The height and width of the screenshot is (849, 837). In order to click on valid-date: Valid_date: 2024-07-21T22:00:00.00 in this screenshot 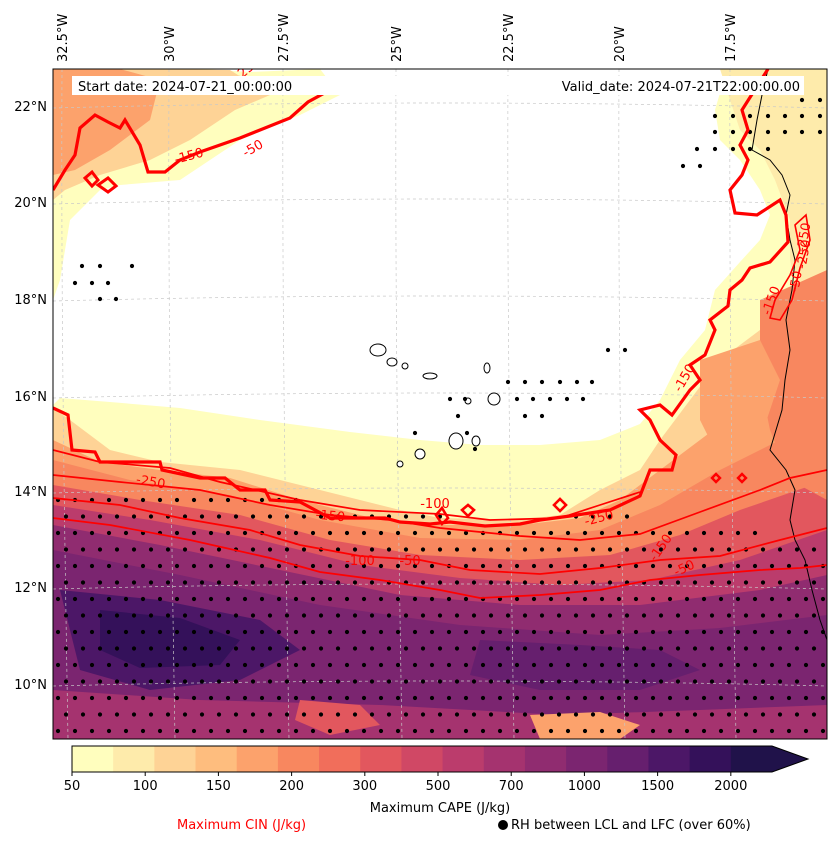, I will do `click(681, 87)`.